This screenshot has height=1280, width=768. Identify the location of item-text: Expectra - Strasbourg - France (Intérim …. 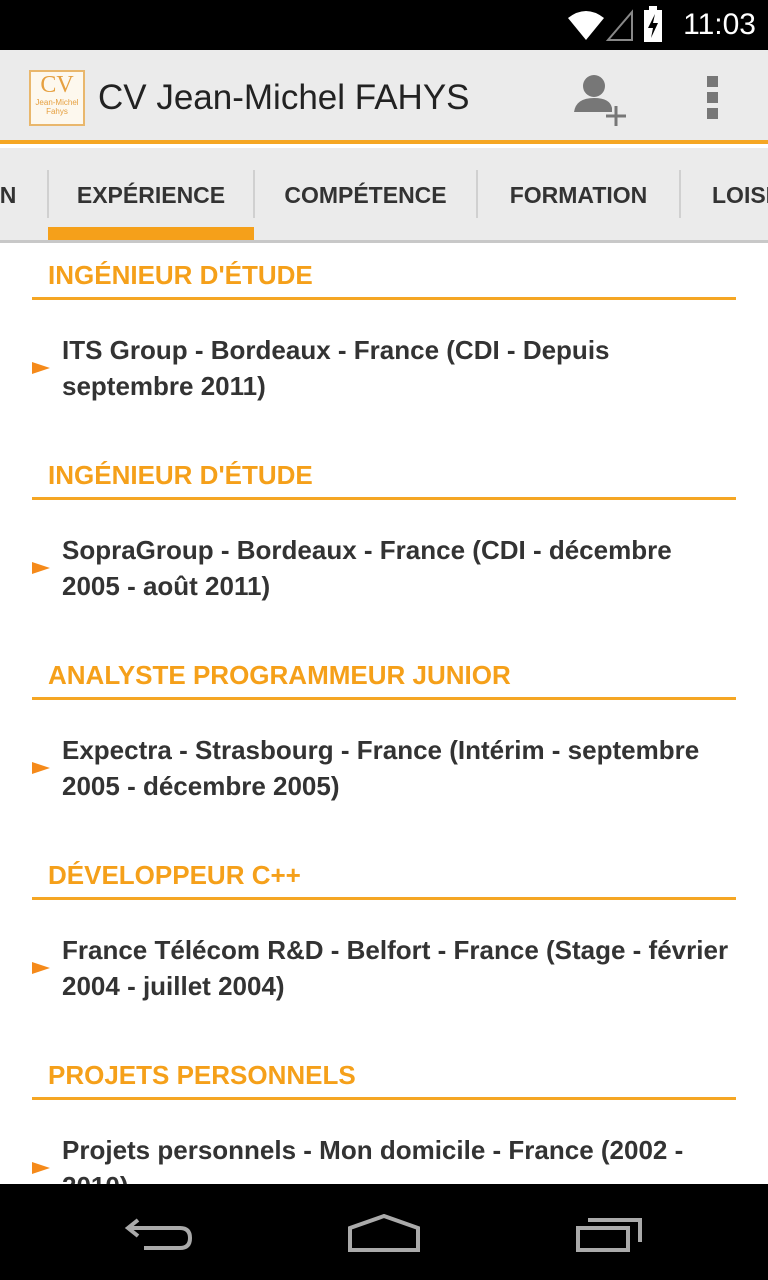
(381, 768).